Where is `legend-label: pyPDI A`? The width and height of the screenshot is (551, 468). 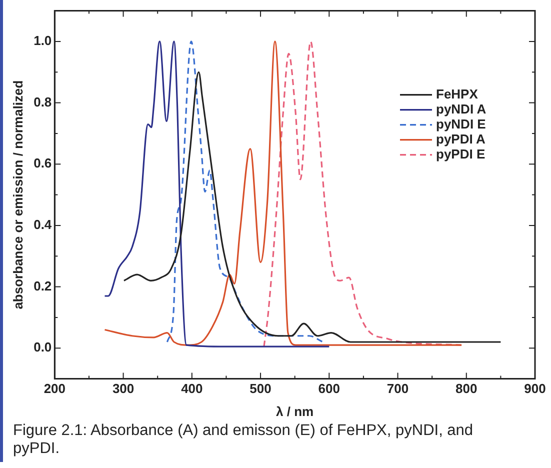
legend-label: pyPDI A is located at coordinates (461, 138).